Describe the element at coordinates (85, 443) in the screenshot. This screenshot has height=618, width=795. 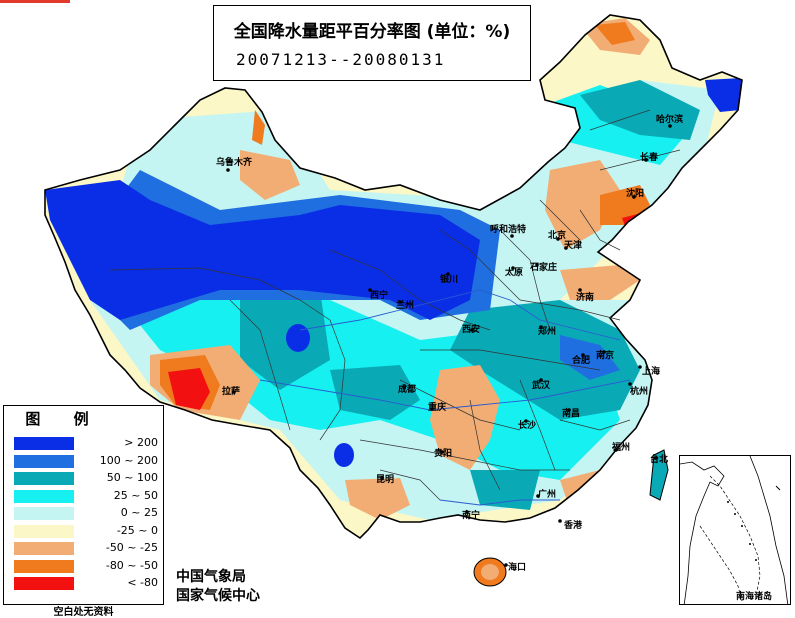
I see `legend-entry: > 200` at that location.